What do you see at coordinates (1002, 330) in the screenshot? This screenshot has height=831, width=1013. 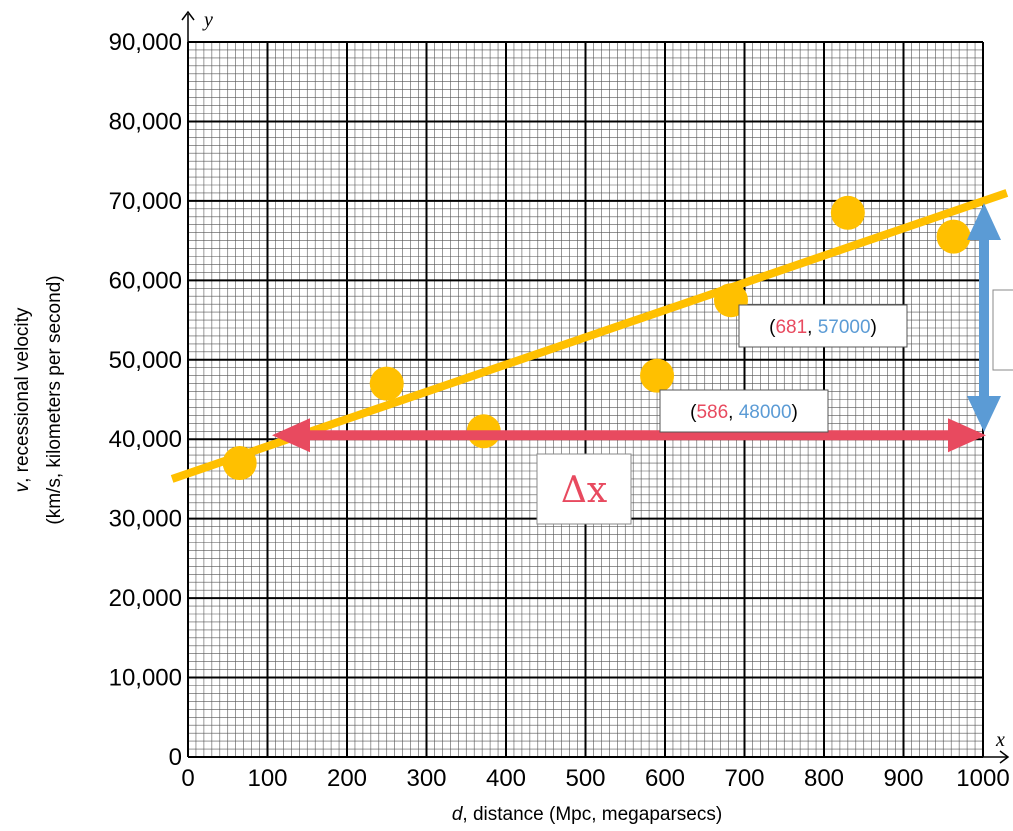 I see `delta-y-label-box` at bounding box center [1002, 330].